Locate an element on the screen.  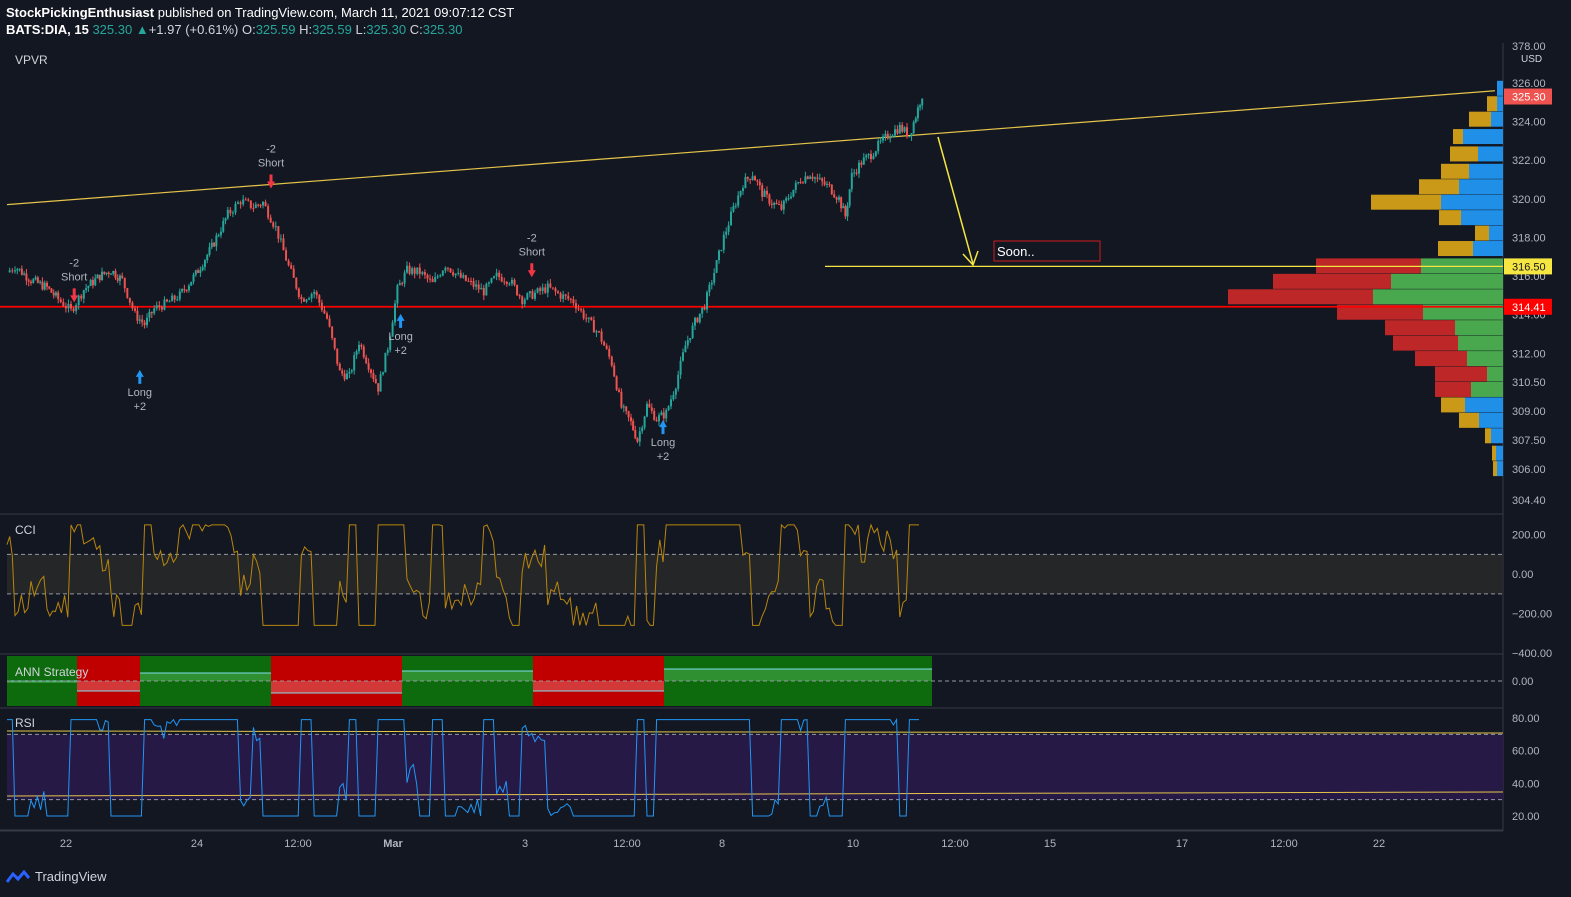
price-axis-tick: 320.00 is located at coordinates (1529, 200).